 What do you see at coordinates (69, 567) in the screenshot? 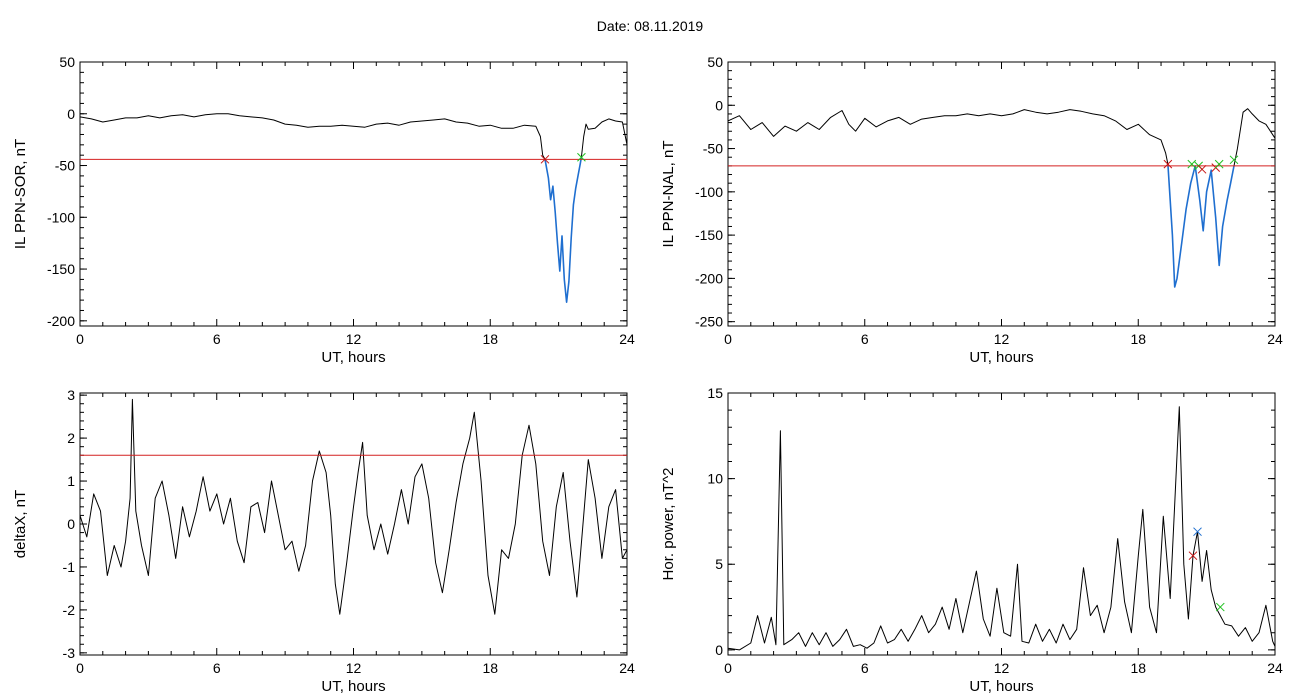
I see `y-tick-label: -1` at bounding box center [69, 567].